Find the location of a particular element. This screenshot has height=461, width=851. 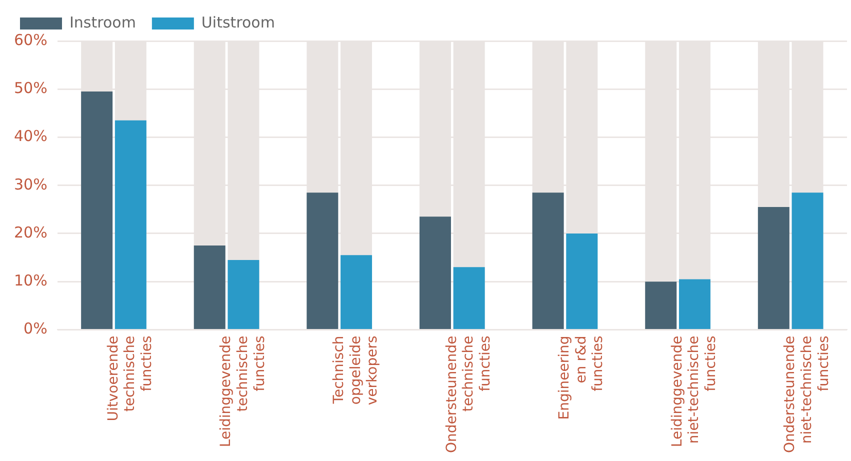

y-tick-label: 0% is located at coordinates (36, 329).